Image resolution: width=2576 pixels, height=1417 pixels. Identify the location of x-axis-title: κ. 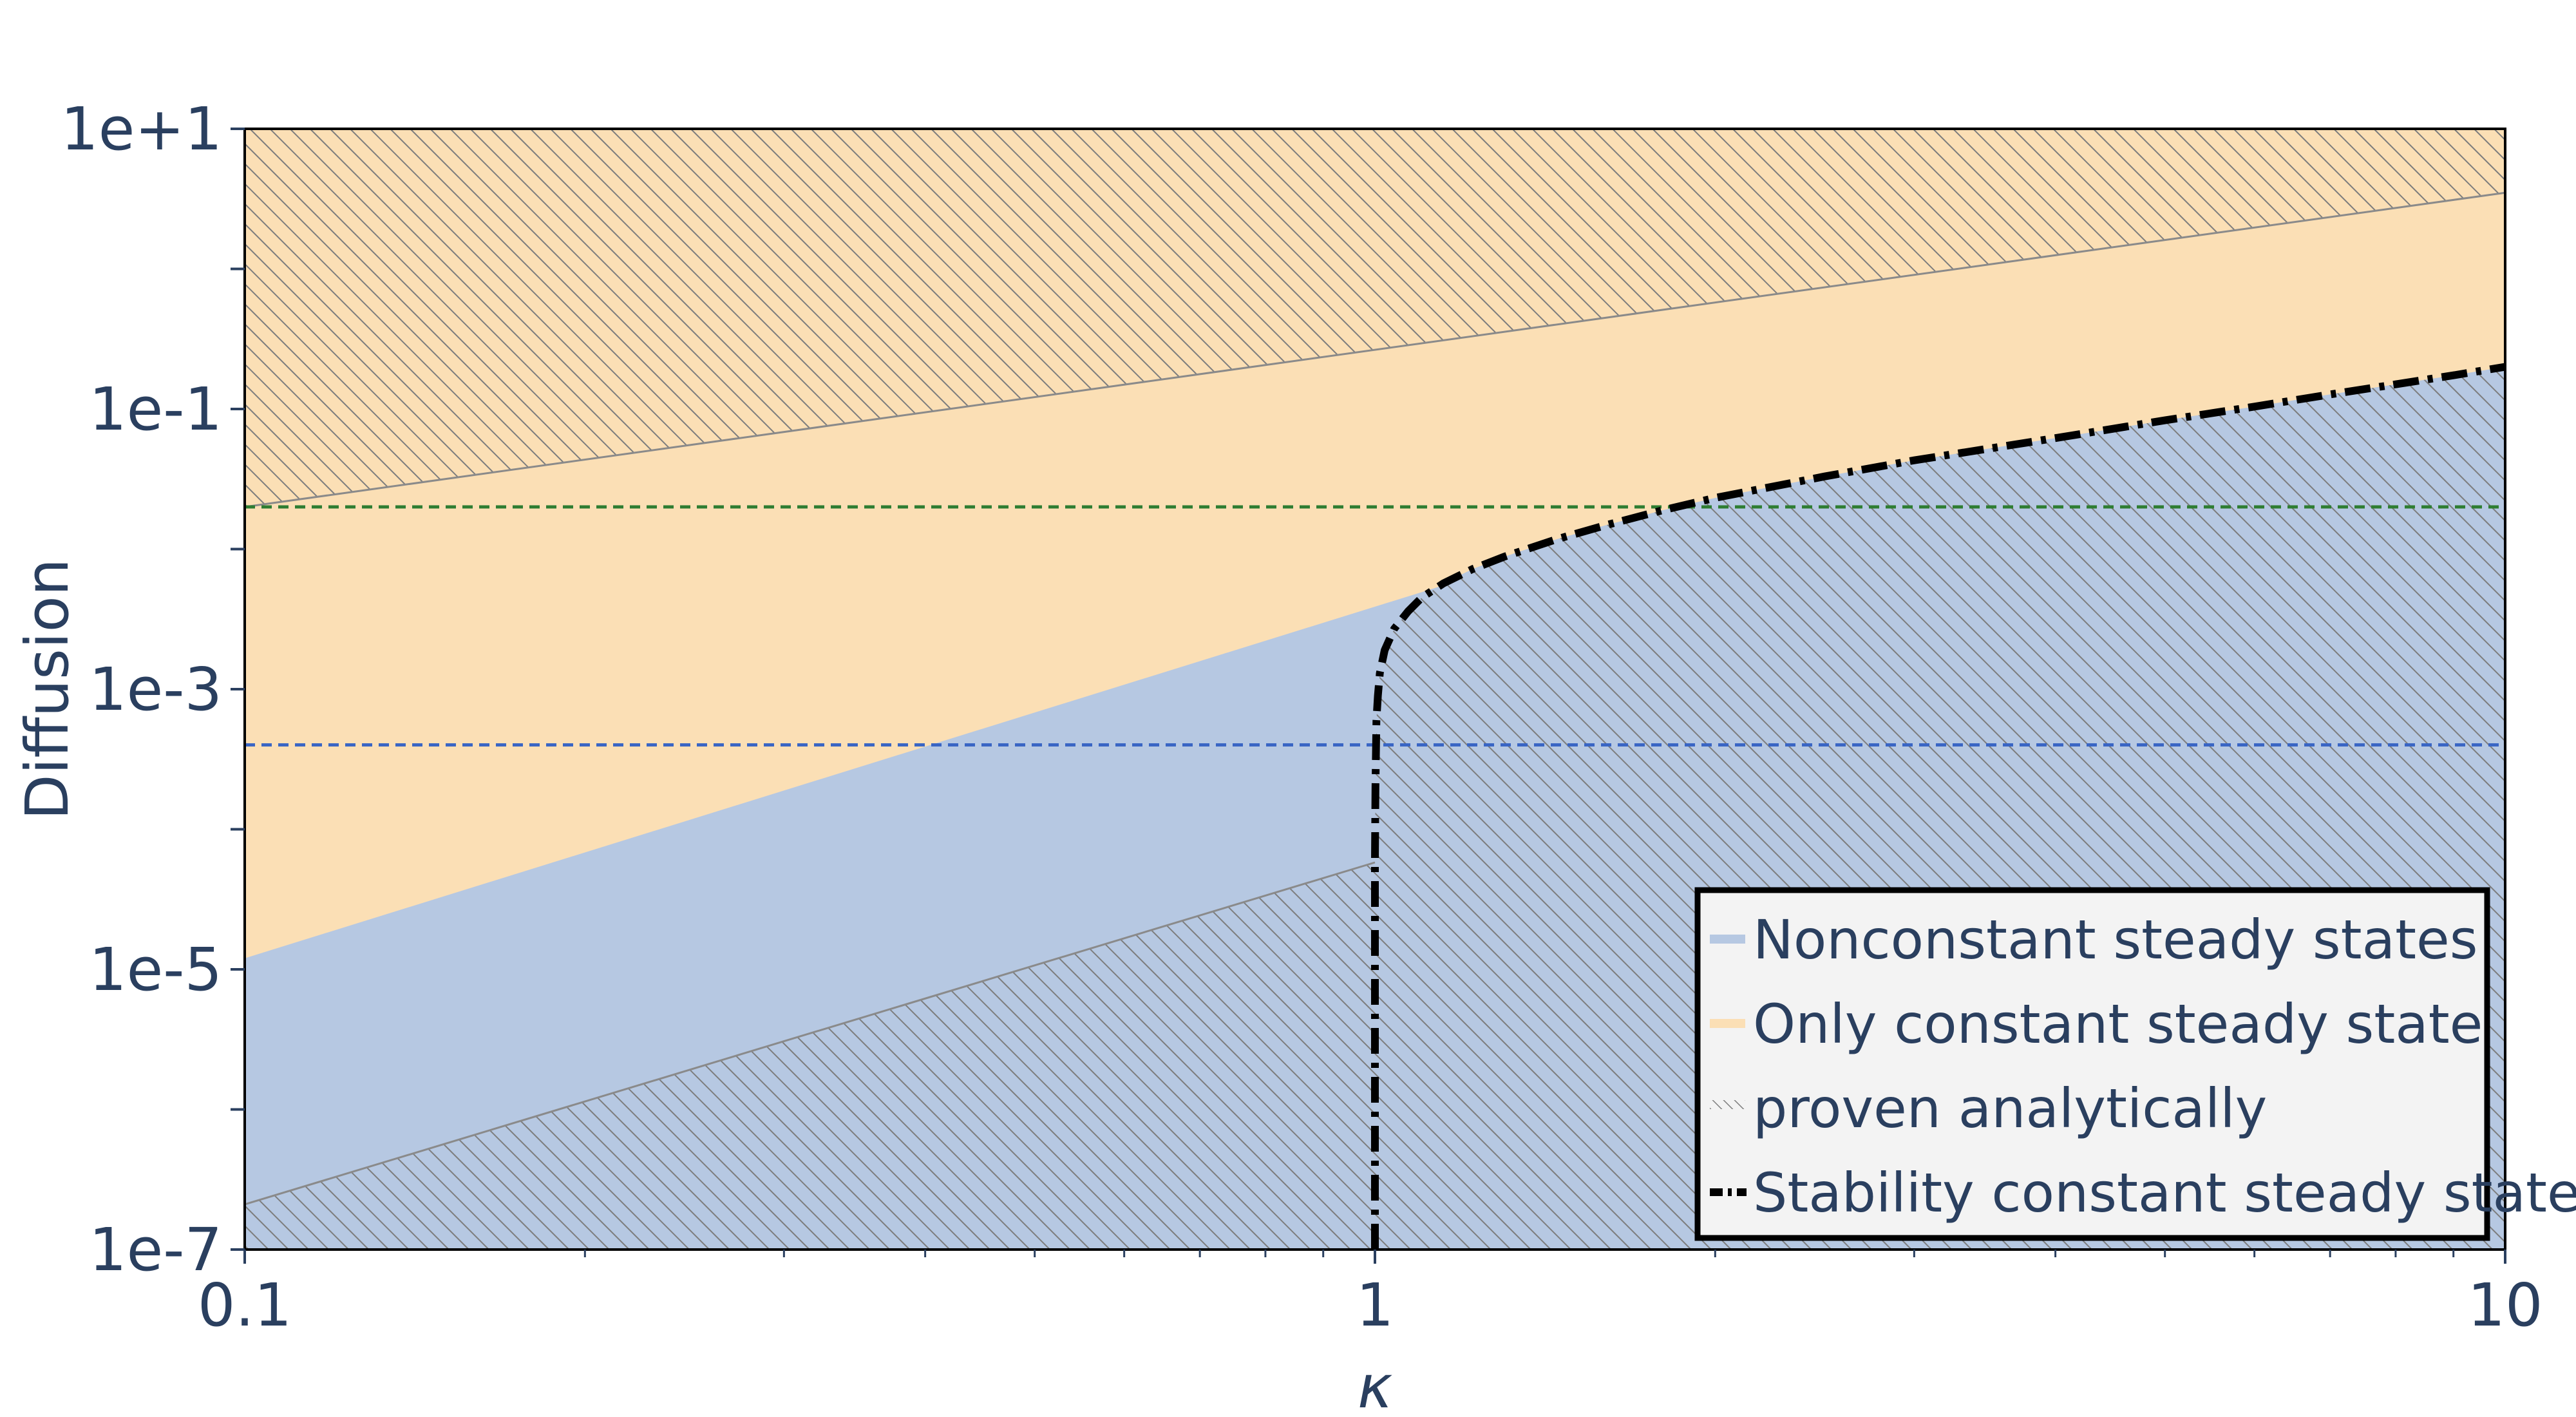
(1375, 1385).